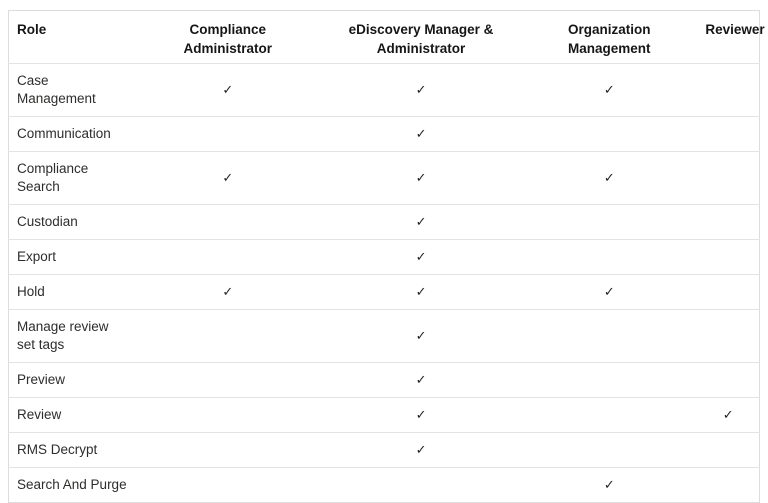  I want to click on column-header-label: eDiscovery Manager &, so click(421, 29).